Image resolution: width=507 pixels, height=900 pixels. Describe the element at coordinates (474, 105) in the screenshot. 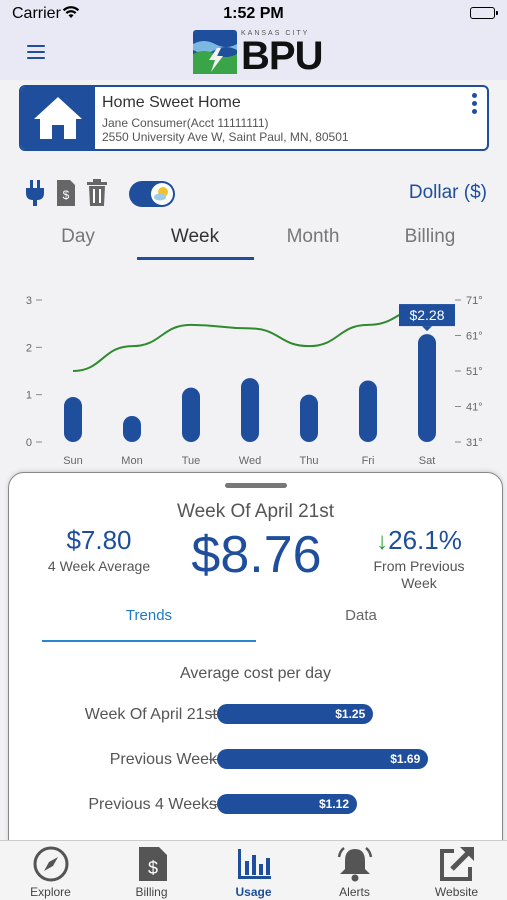

I see `more-options-icon` at that location.